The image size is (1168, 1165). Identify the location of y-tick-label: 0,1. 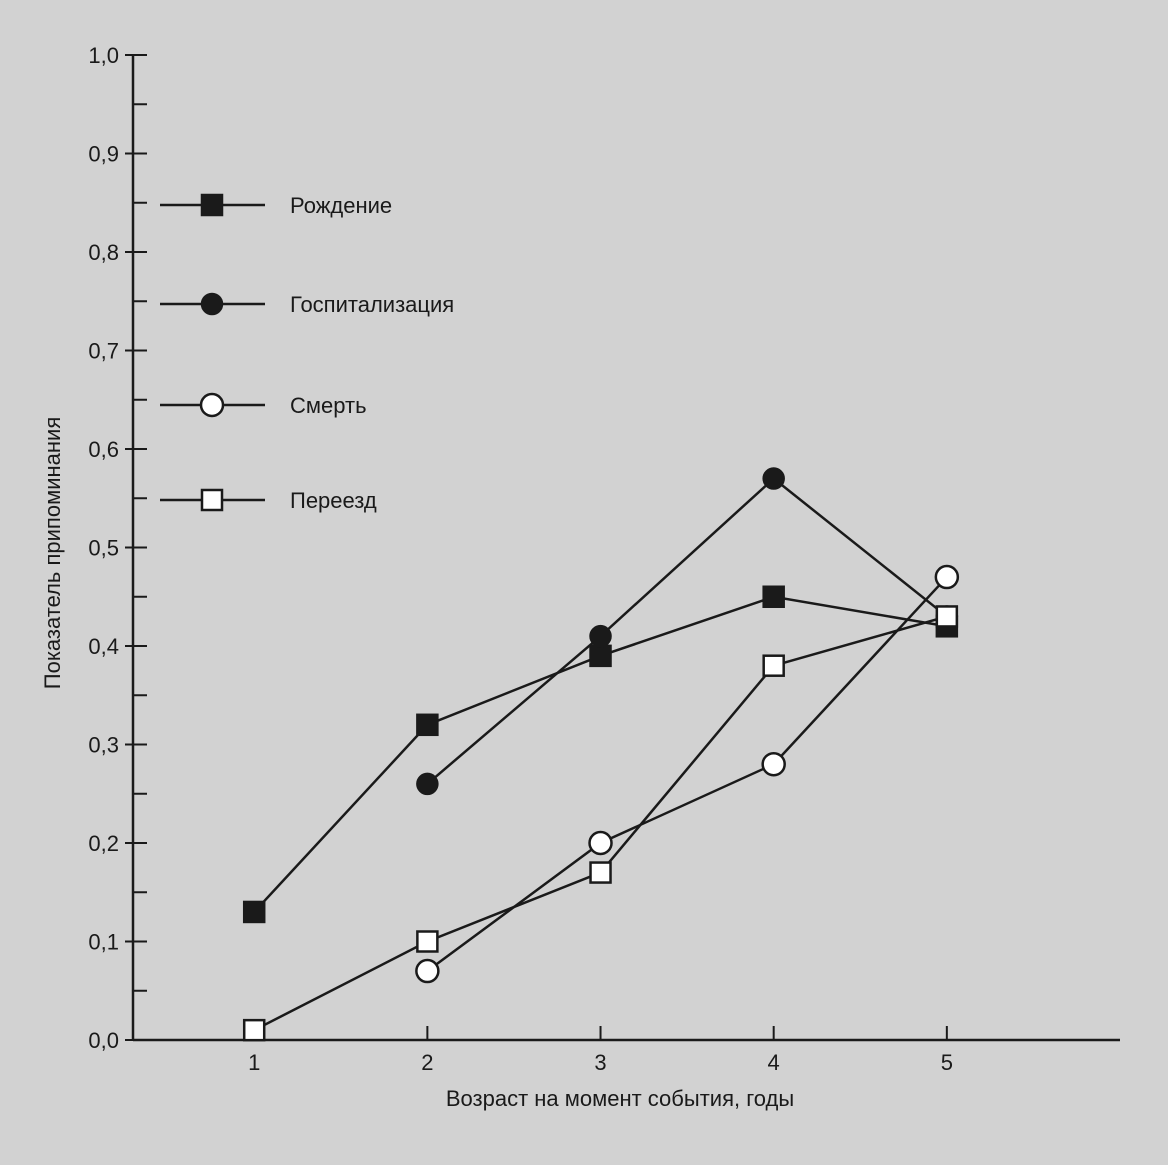
(103, 942).